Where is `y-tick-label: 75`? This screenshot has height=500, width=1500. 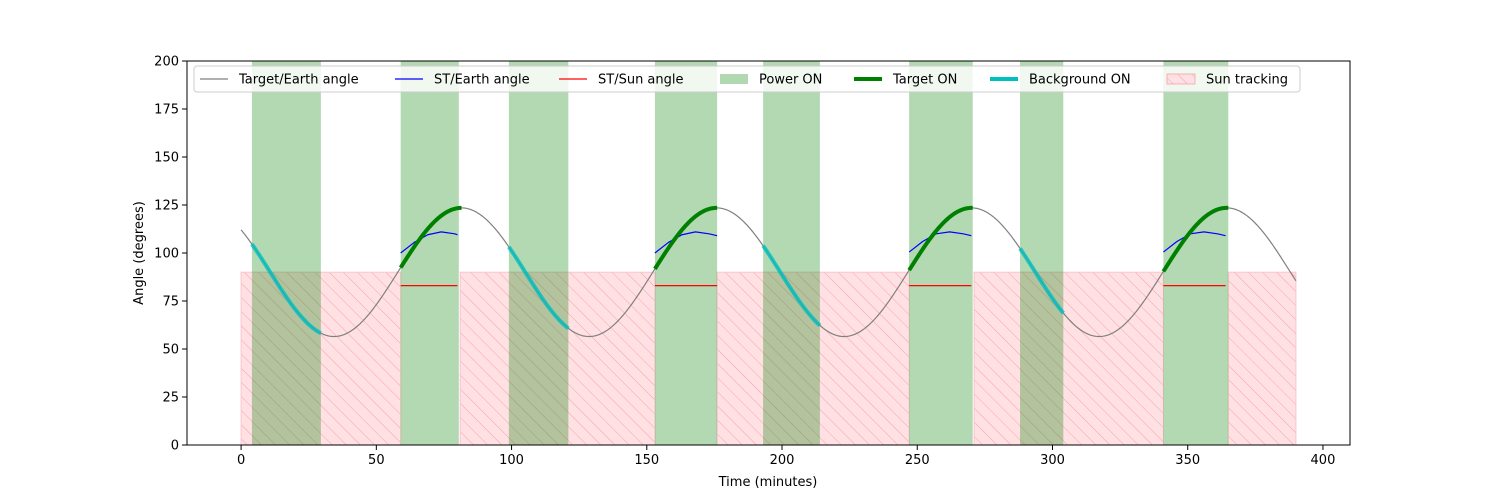
y-tick-label: 75 is located at coordinates (170, 302).